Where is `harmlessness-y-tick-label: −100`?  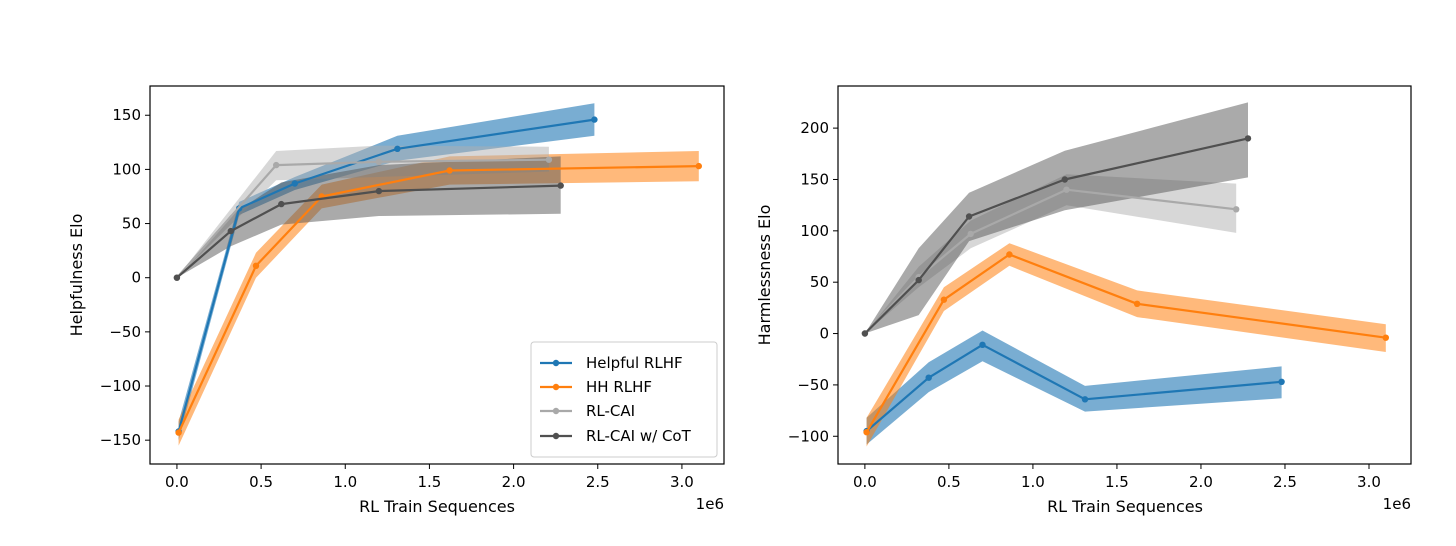 harmlessness-y-tick-label: −100 is located at coordinates (808, 436).